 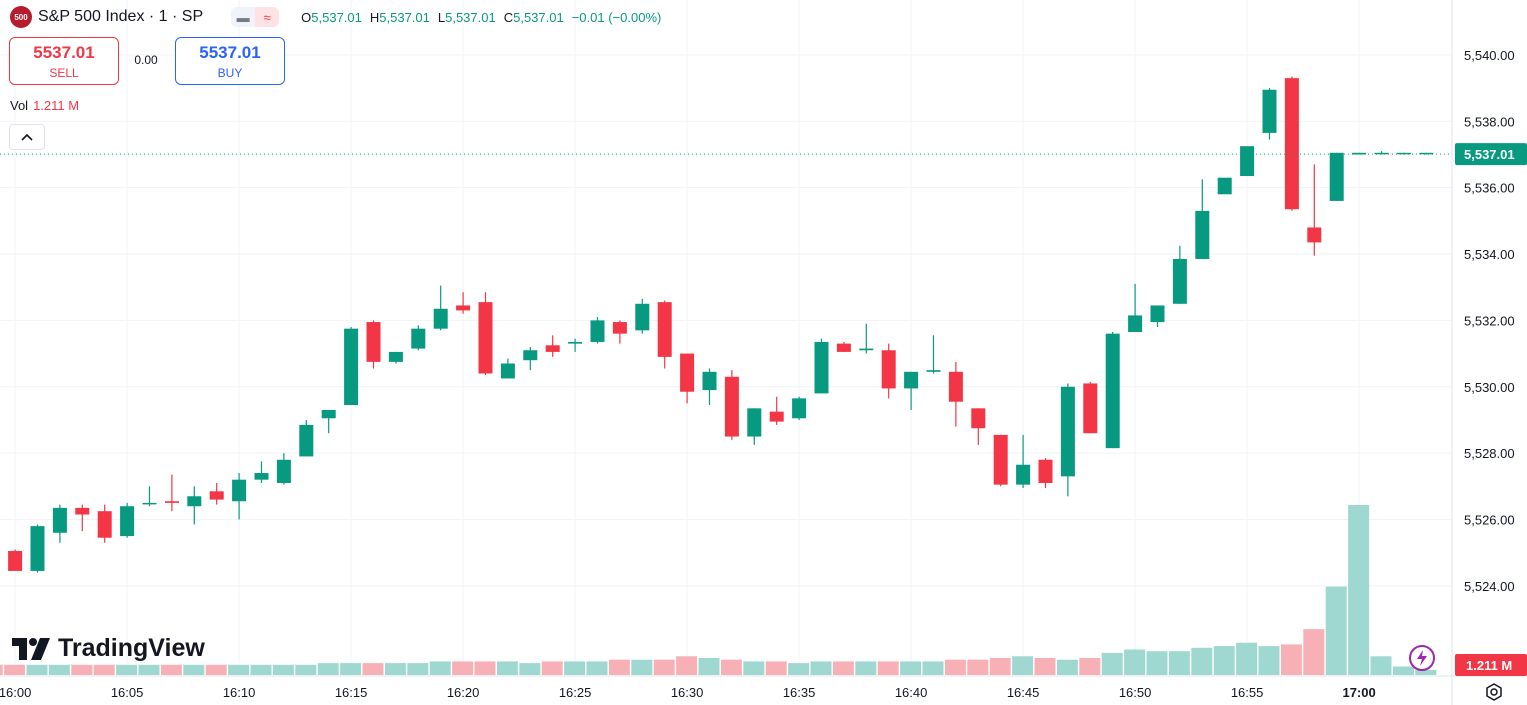 I want to click on volume-legend: Vol 1.211 M, so click(x=44, y=105).